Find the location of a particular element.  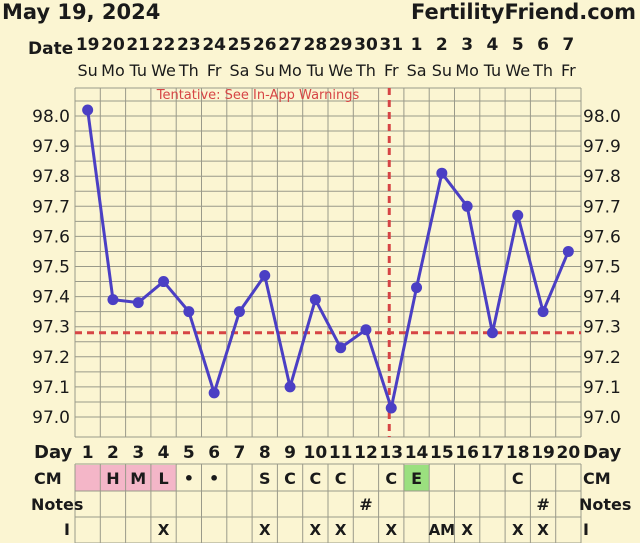

y-tick-label-right: 97.6 is located at coordinates (602, 237).